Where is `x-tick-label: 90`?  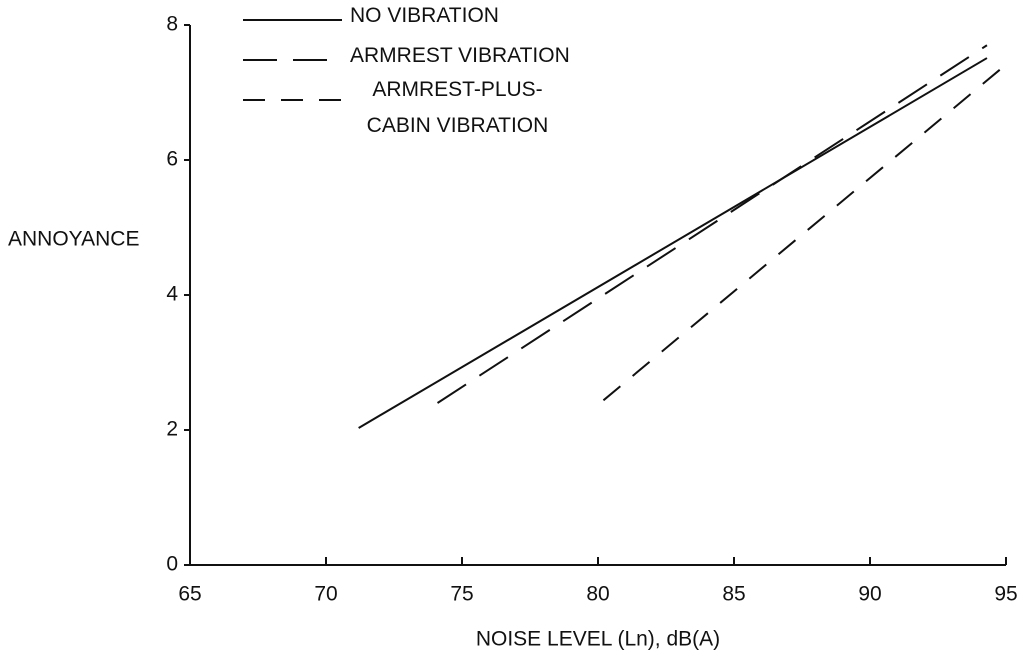 x-tick-label: 90 is located at coordinates (869, 594).